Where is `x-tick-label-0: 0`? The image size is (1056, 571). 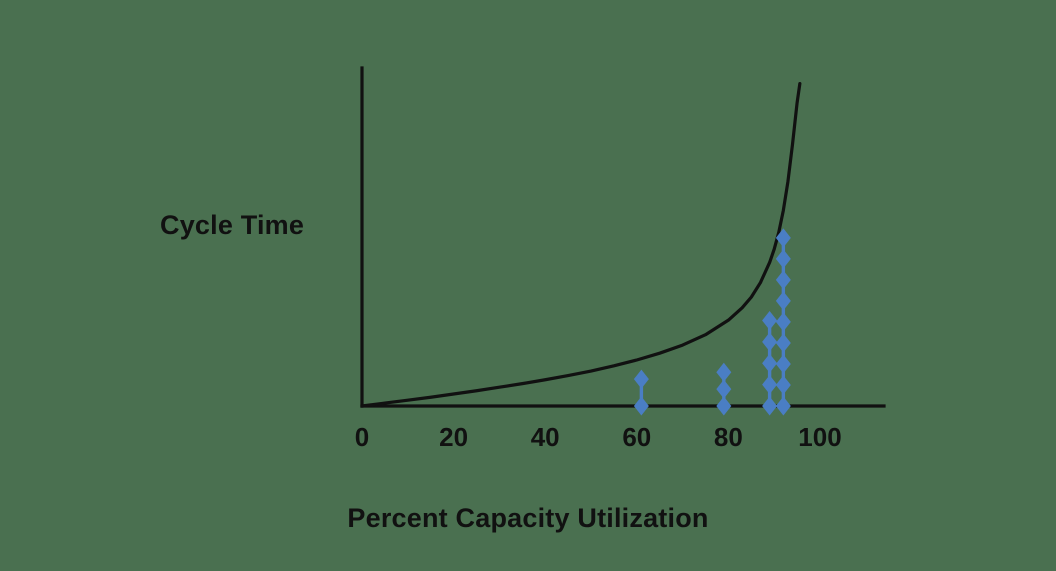
x-tick-label-0: 0 is located at coordinates (362, 437).